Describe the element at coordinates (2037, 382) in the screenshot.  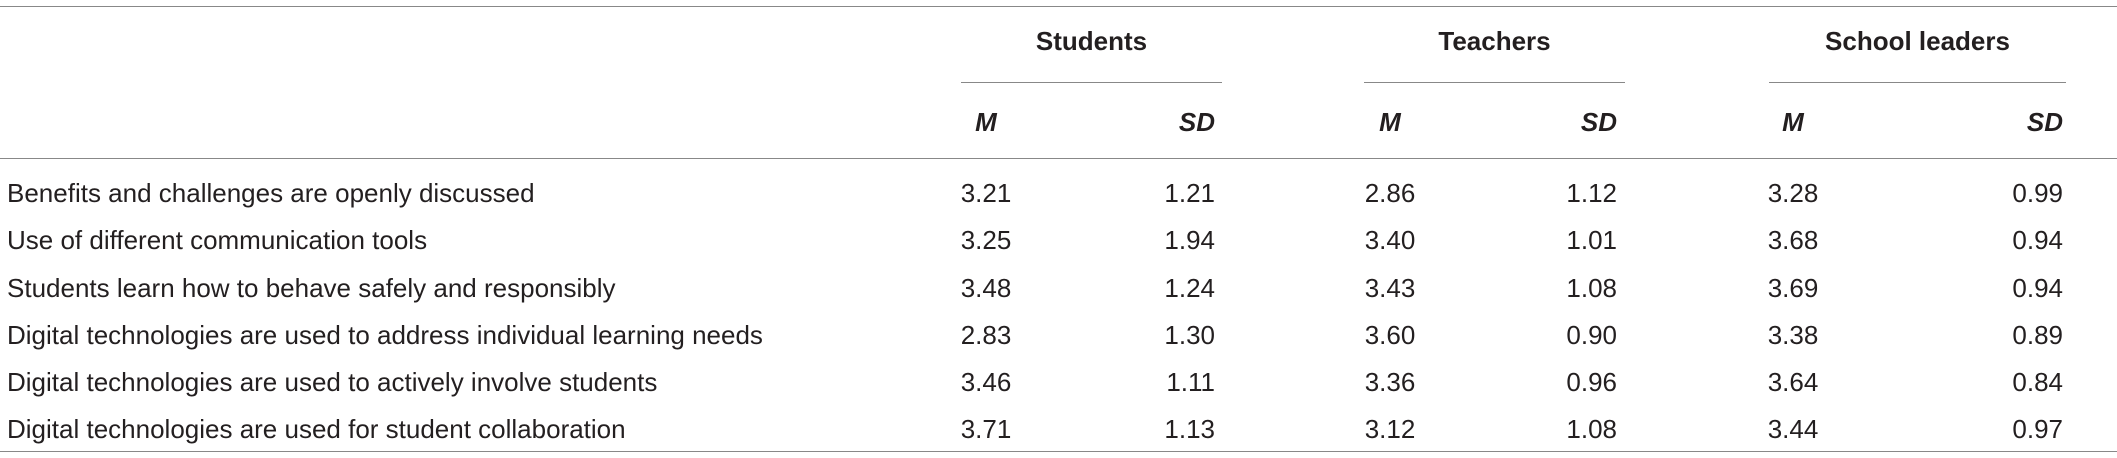
I see `cell-value: 0.84` at that location.